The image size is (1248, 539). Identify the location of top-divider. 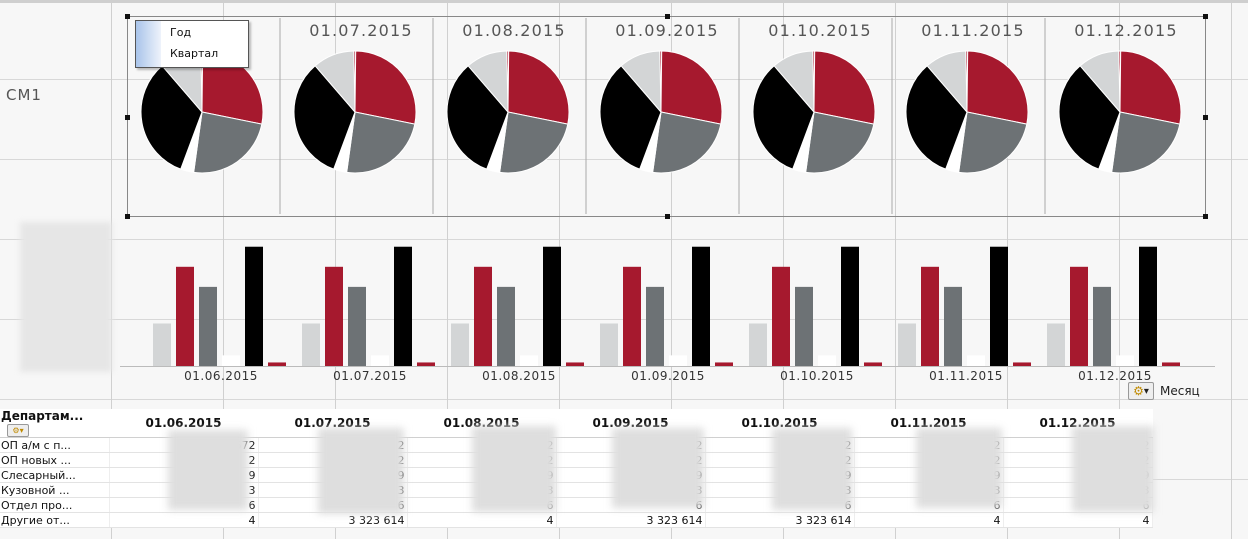
(624, 1).